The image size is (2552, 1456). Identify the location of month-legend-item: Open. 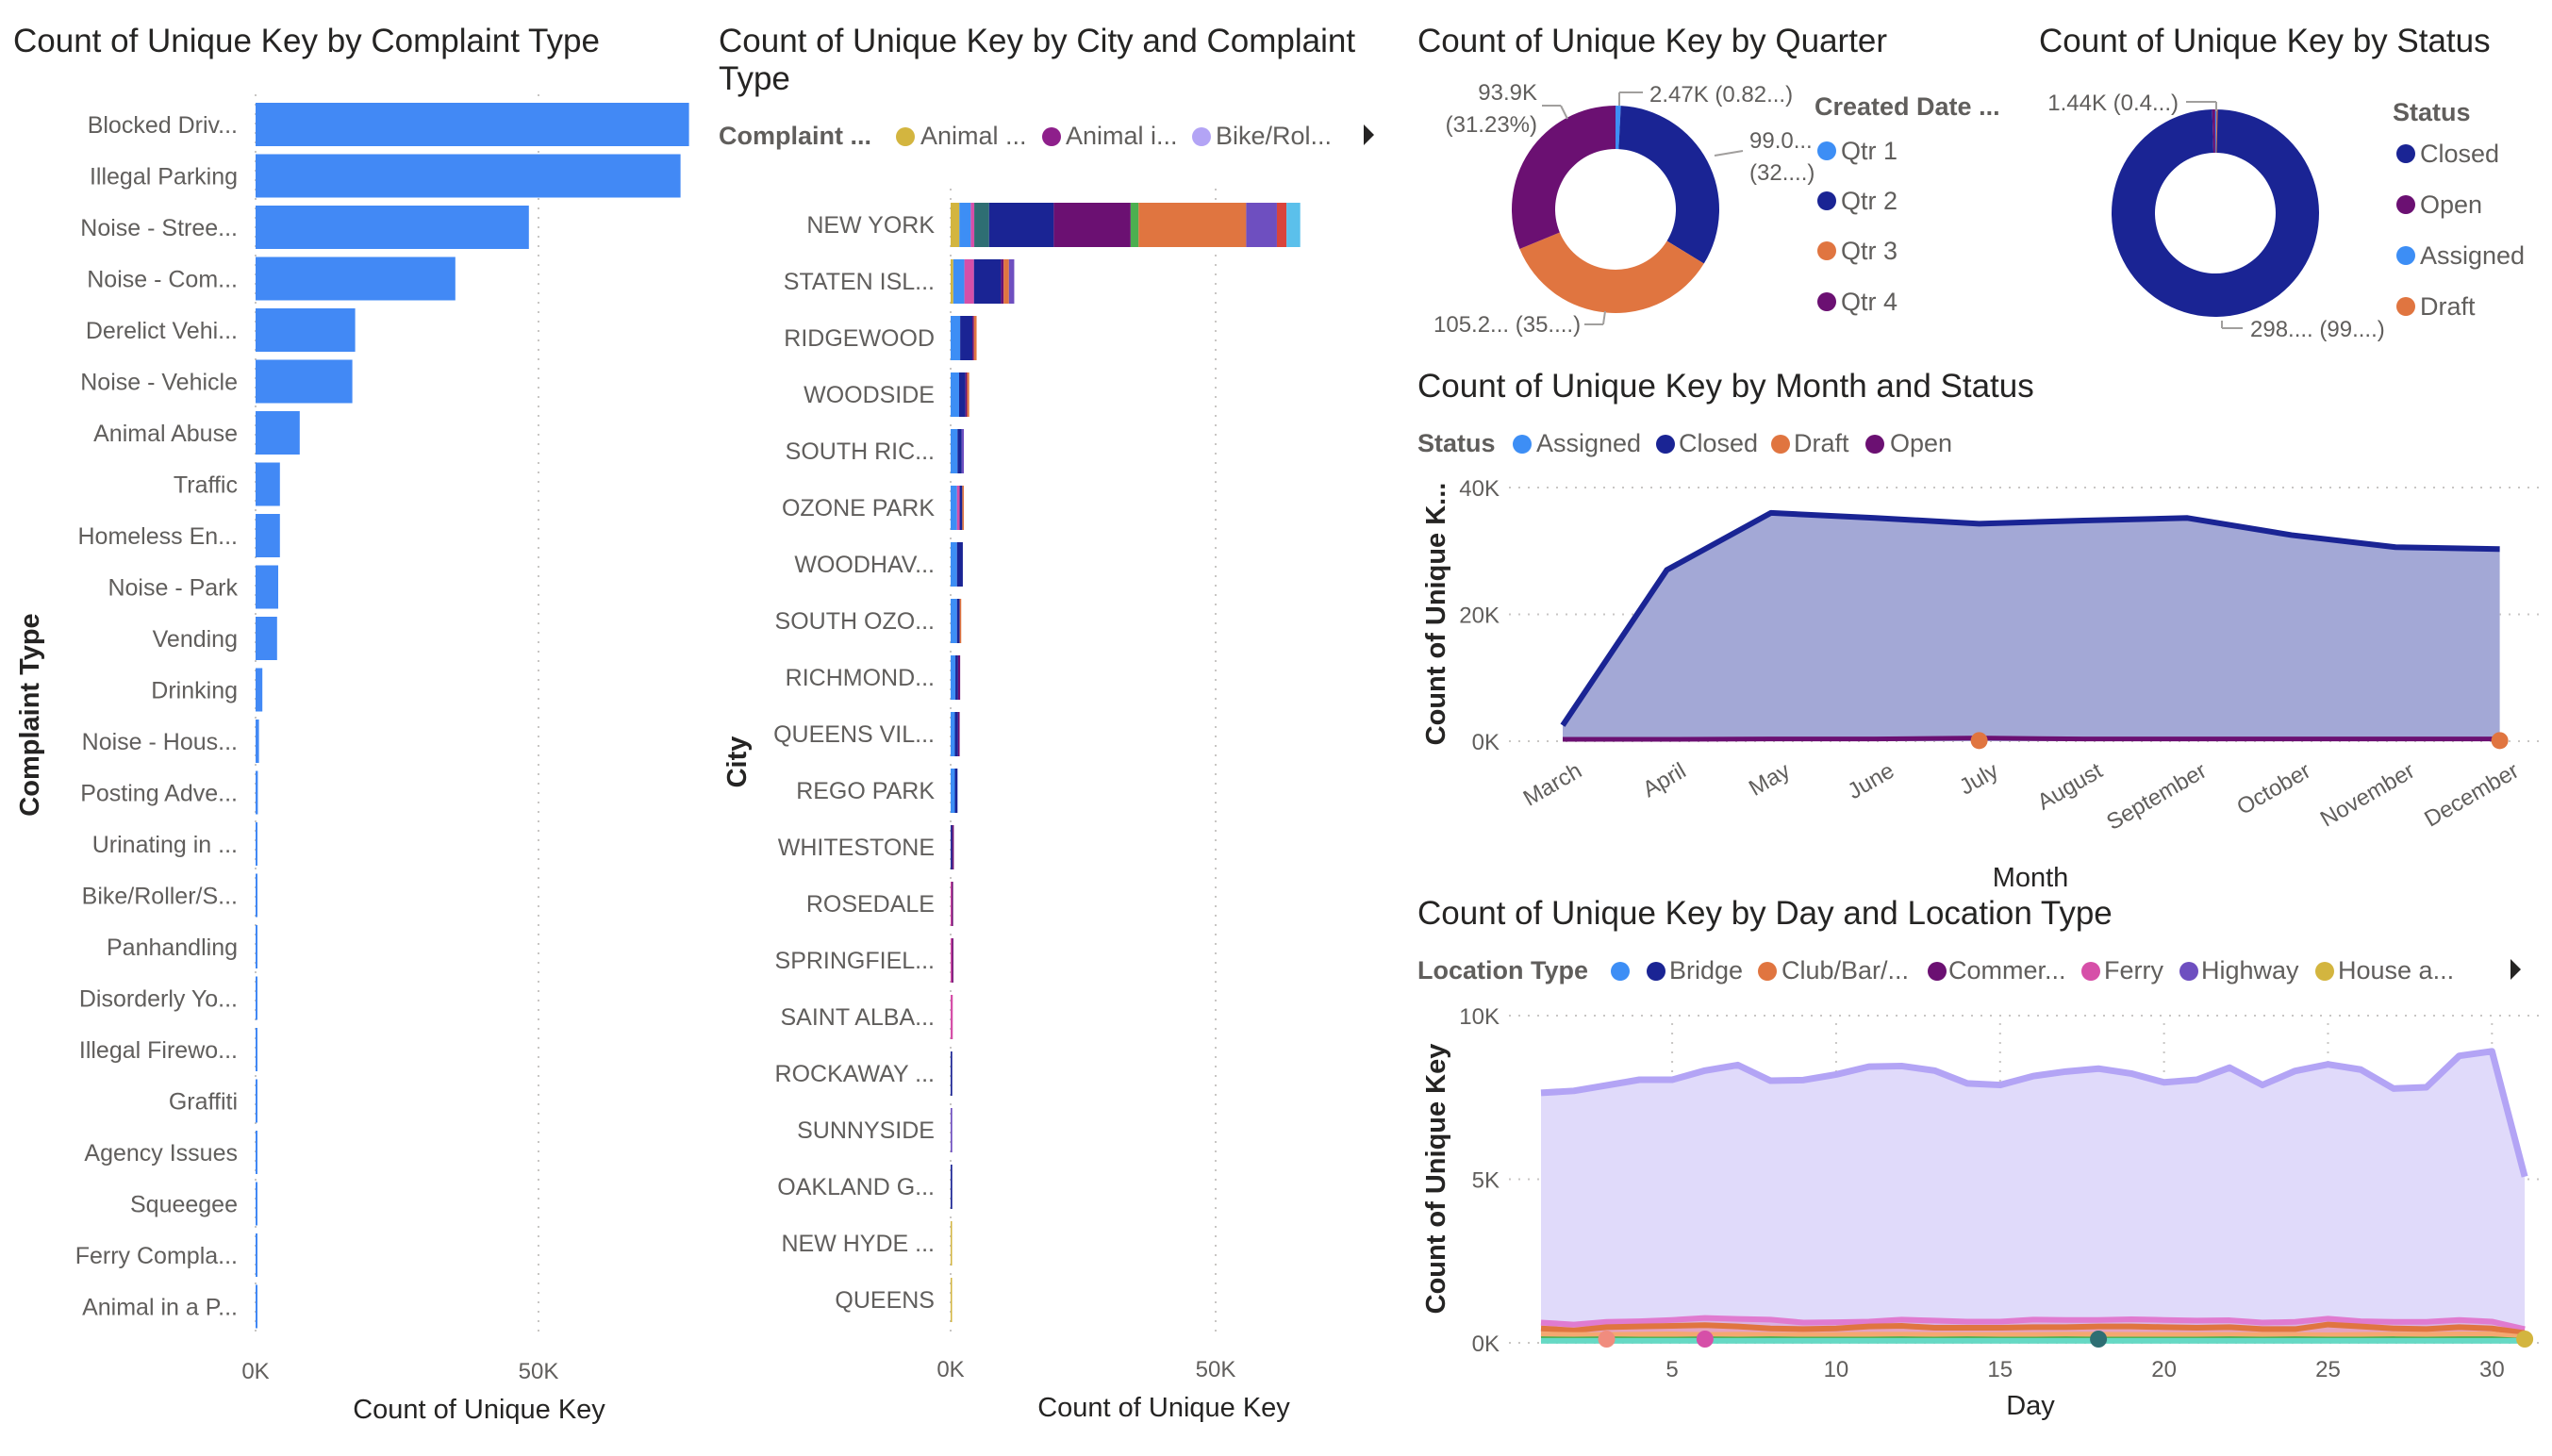
(1921, 443).